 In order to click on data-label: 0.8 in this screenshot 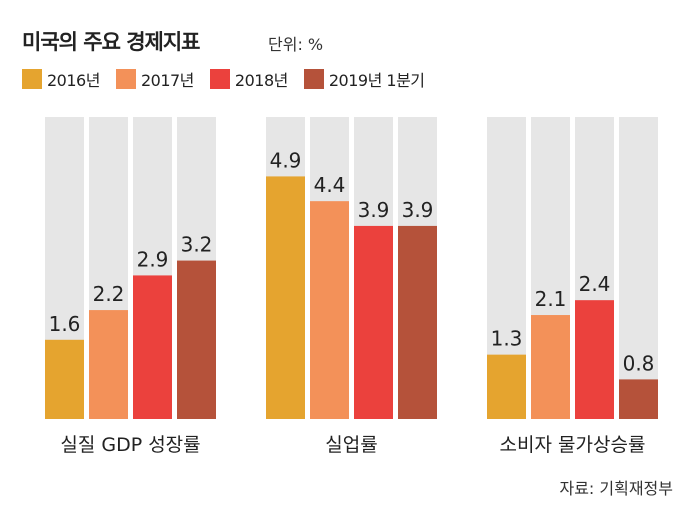, I will do `click(639, 363)`.